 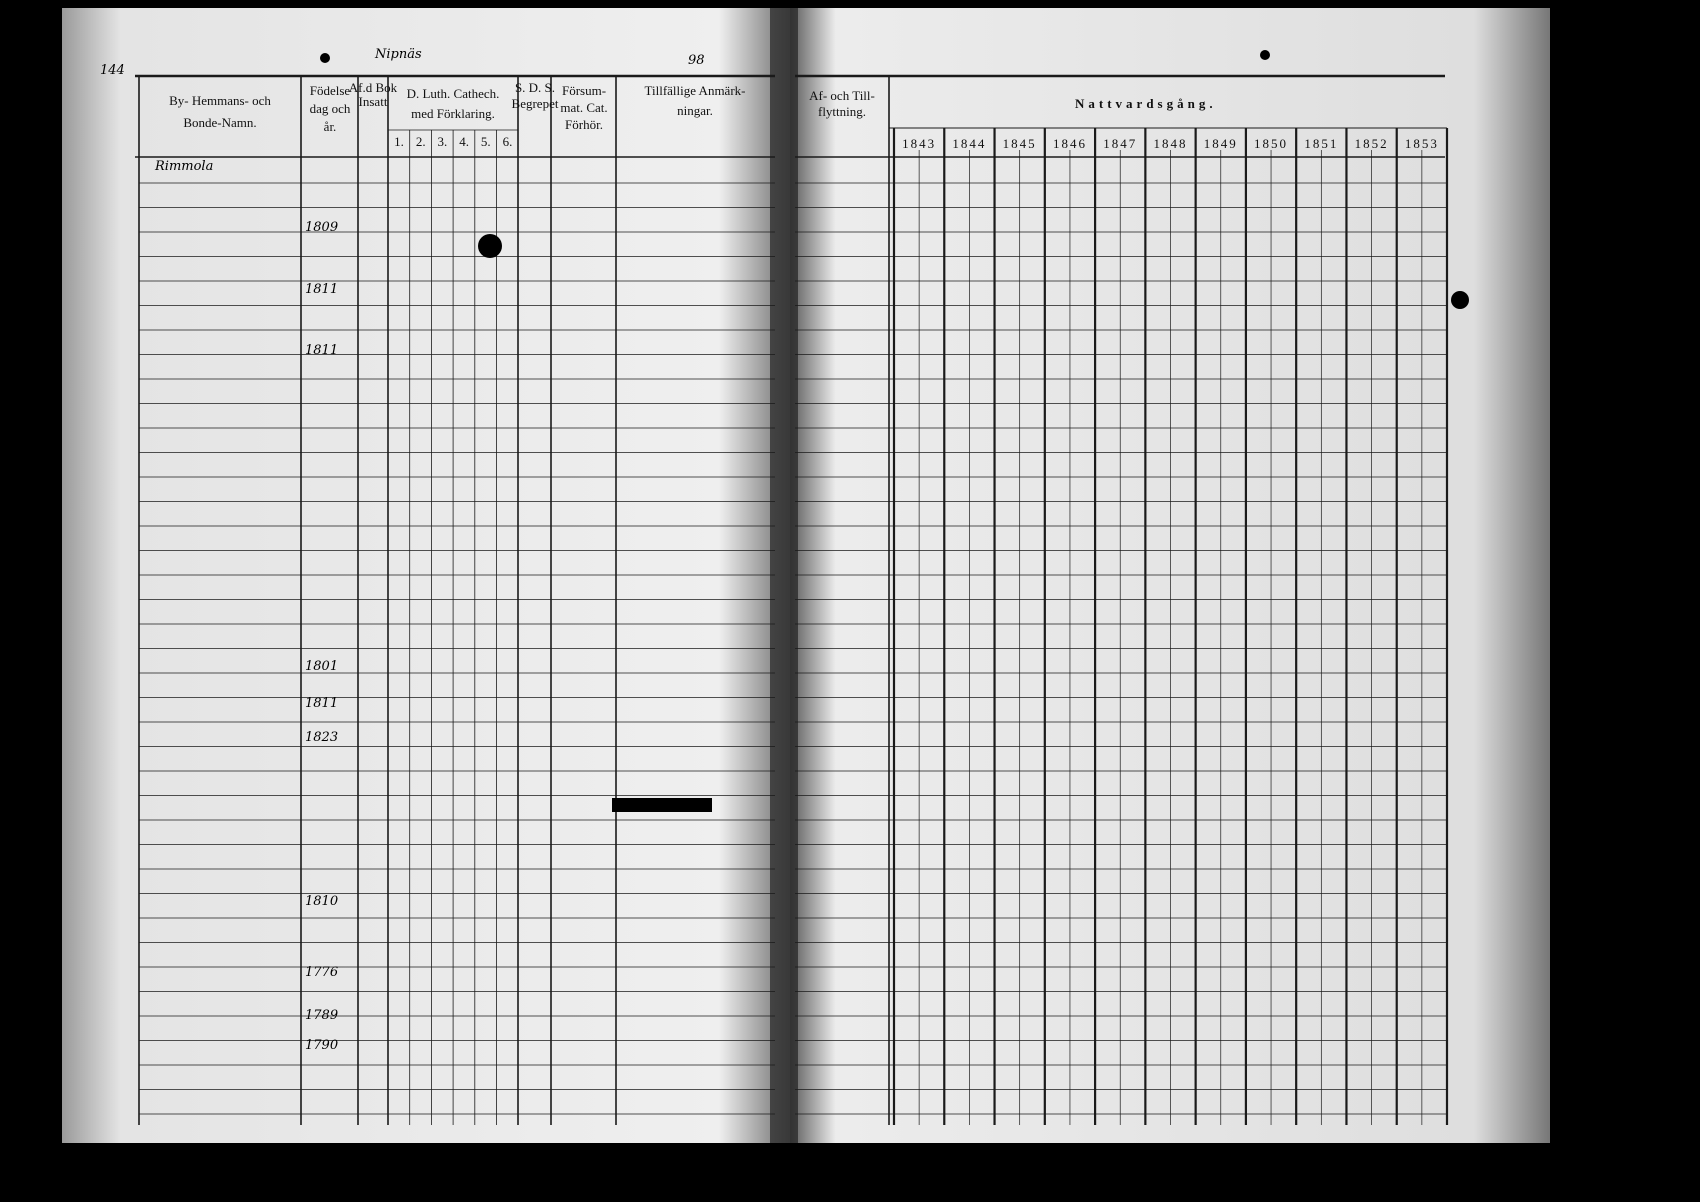 What do you see at coordinates (321, 737) in the screenshot?
I see `birth-year: 1823` at bounding box center [321, 737].